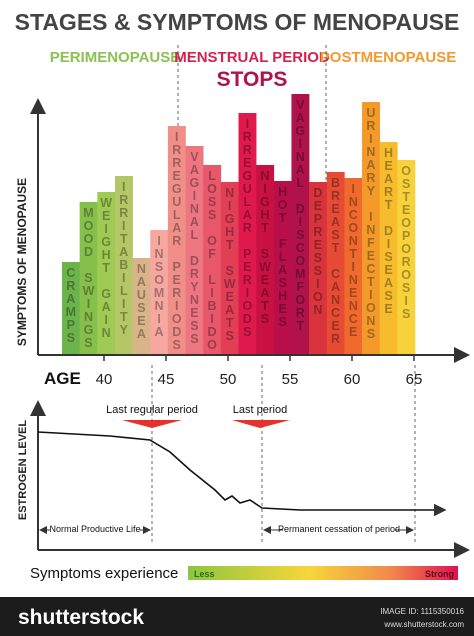  I want to click on symptom-label: CRAMPS, so click(71, 305).